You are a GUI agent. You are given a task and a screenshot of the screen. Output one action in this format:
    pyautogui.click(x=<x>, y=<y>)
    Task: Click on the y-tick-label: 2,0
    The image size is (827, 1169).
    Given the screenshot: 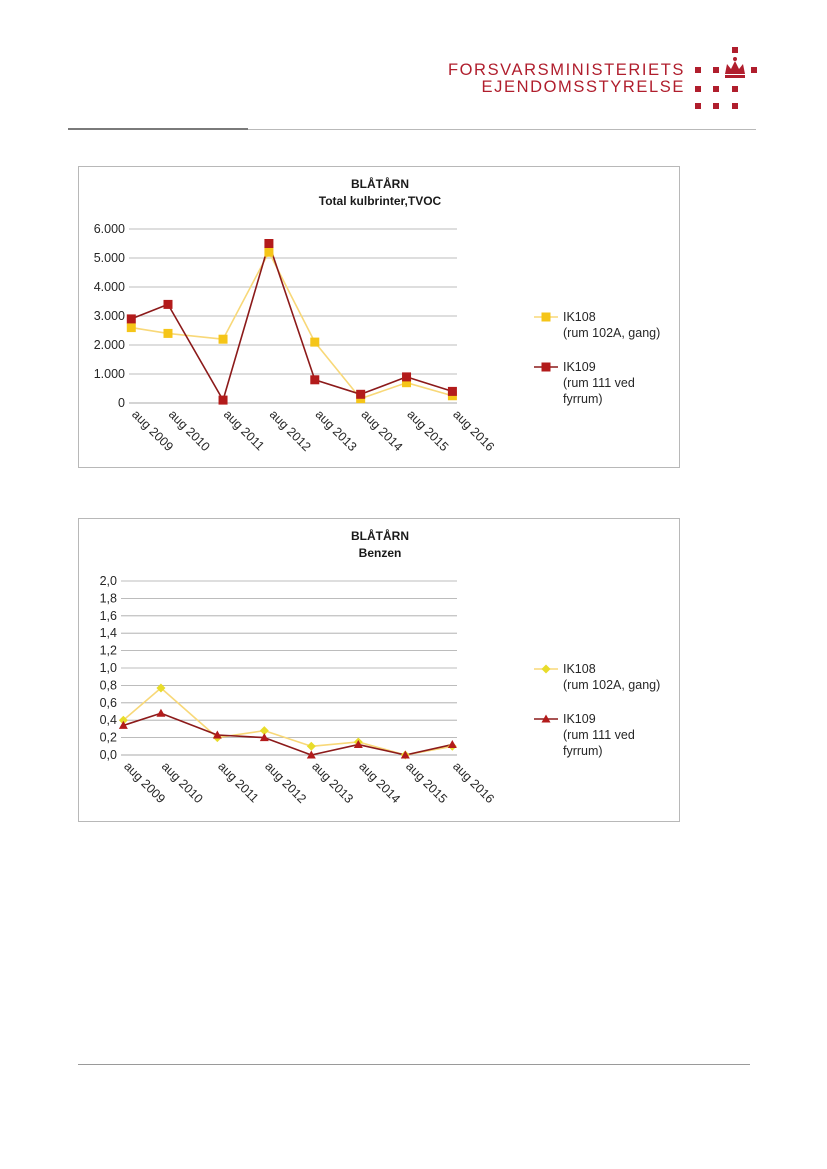 What is the action you would take?
    pyautogui.click(x=108, y=581)
    